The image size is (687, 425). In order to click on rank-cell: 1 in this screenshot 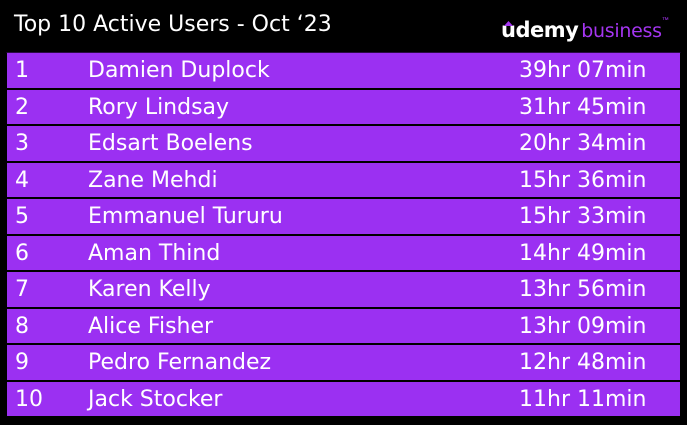, I will do `click(22, 70)`.